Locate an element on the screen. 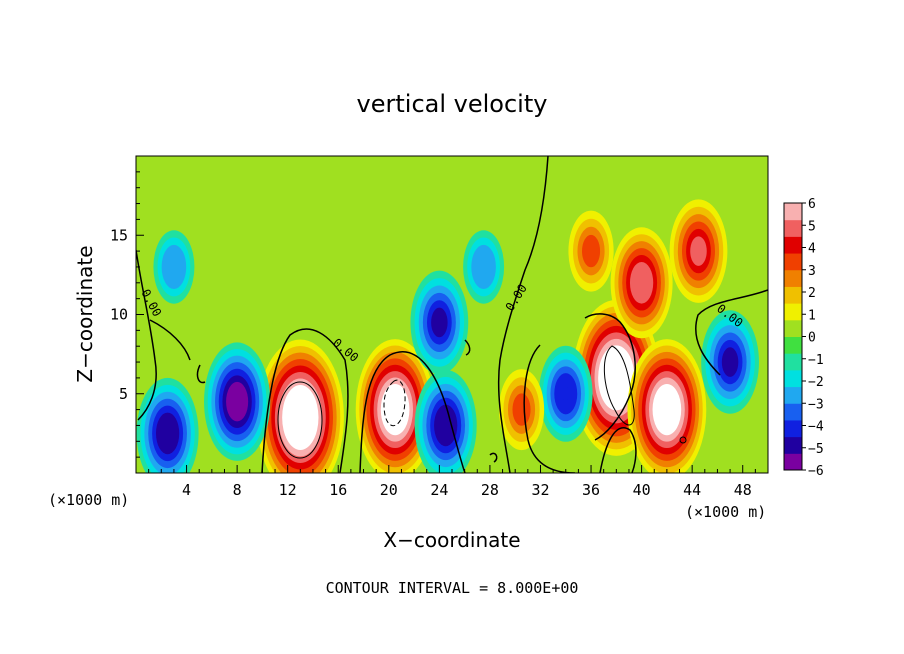 The image size is (904, 654). colorbar-label: −2 is located at coordinates (816, 382).